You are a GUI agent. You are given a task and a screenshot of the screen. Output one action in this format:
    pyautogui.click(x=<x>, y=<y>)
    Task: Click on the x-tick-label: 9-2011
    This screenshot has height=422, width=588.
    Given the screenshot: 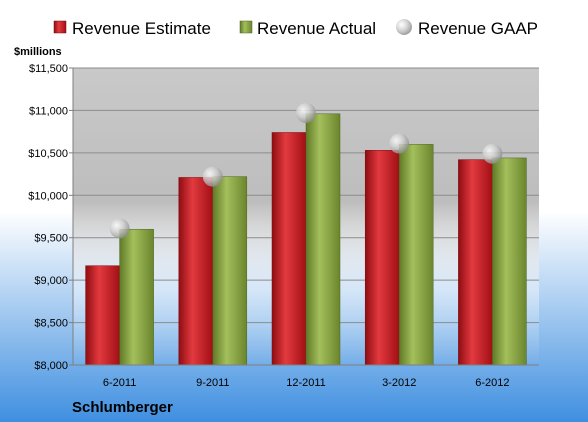 What is the action you would take?
    pyautogui.click(x=212, y=383)
    